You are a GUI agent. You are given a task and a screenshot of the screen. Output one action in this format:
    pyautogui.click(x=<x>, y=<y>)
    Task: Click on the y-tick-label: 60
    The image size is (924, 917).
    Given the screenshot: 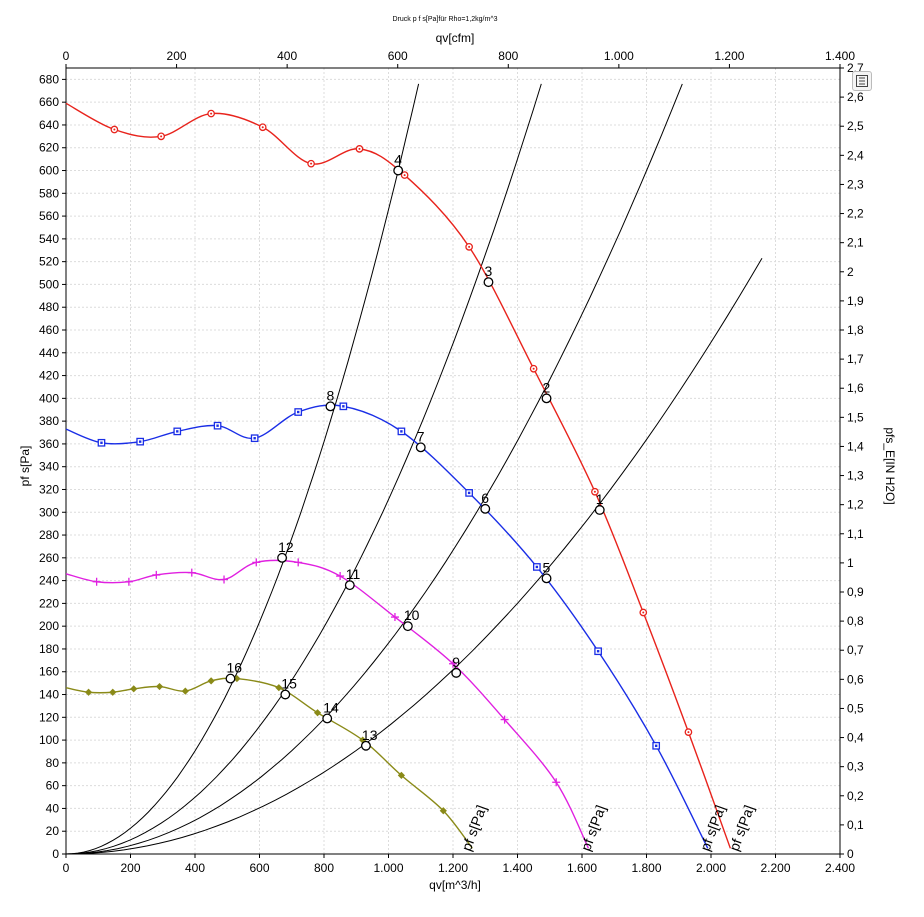 What is the action you would take?
    pyautogui.click(x=53, y=786)
    